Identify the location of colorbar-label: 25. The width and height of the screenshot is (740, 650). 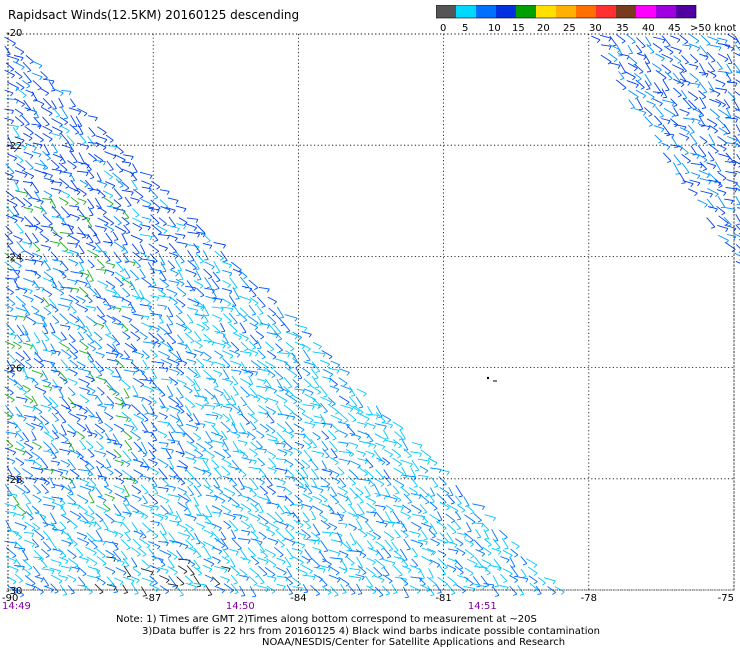
(569, 28).